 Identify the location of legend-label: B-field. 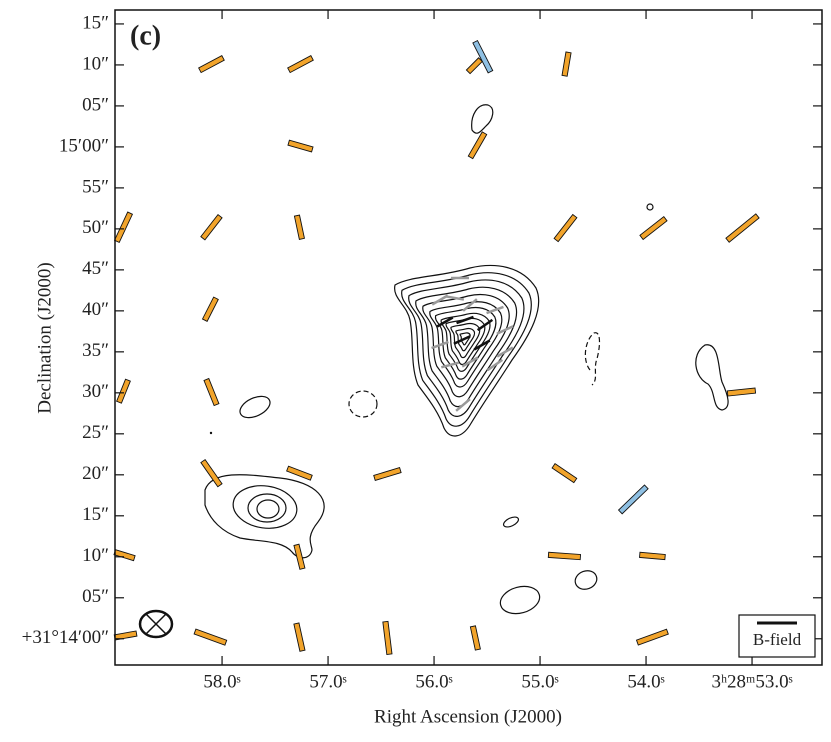
(777, 639).